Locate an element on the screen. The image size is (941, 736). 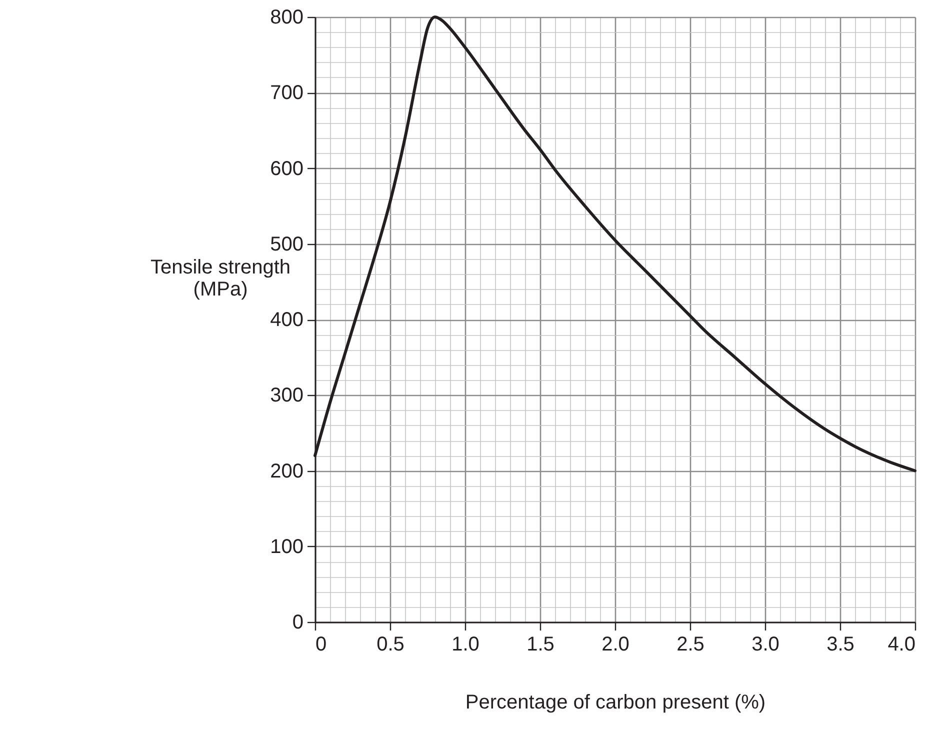
x-tick-label: 4.0 is located at coordinates (902, 645).